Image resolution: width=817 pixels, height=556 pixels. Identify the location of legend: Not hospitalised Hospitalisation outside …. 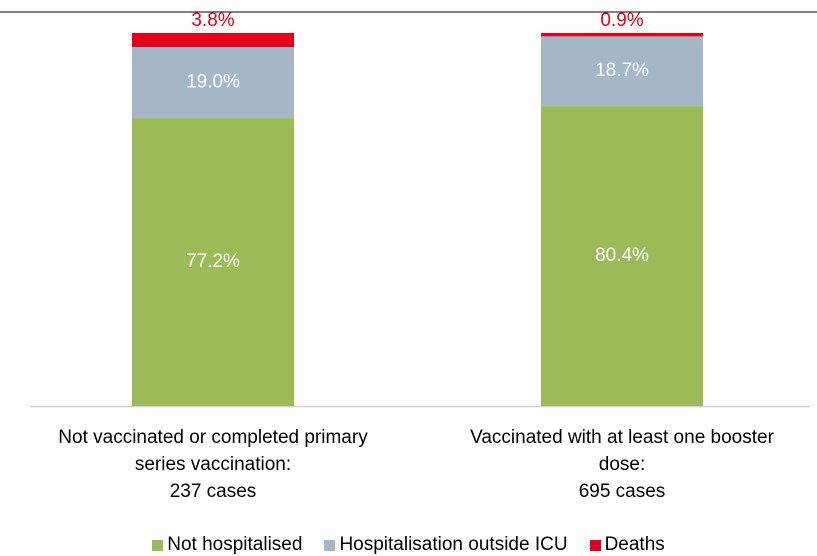
(408, 545).